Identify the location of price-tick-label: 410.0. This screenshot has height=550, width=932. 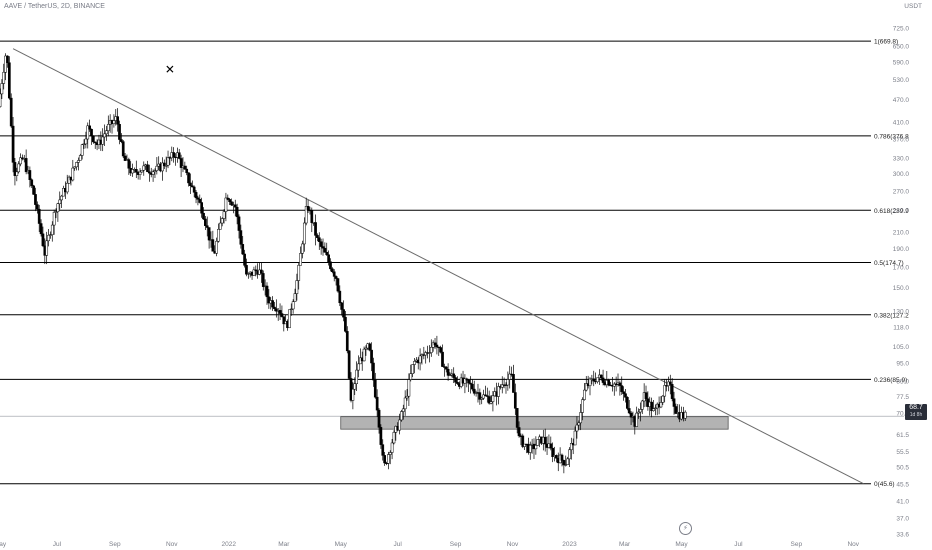
(901, 123).